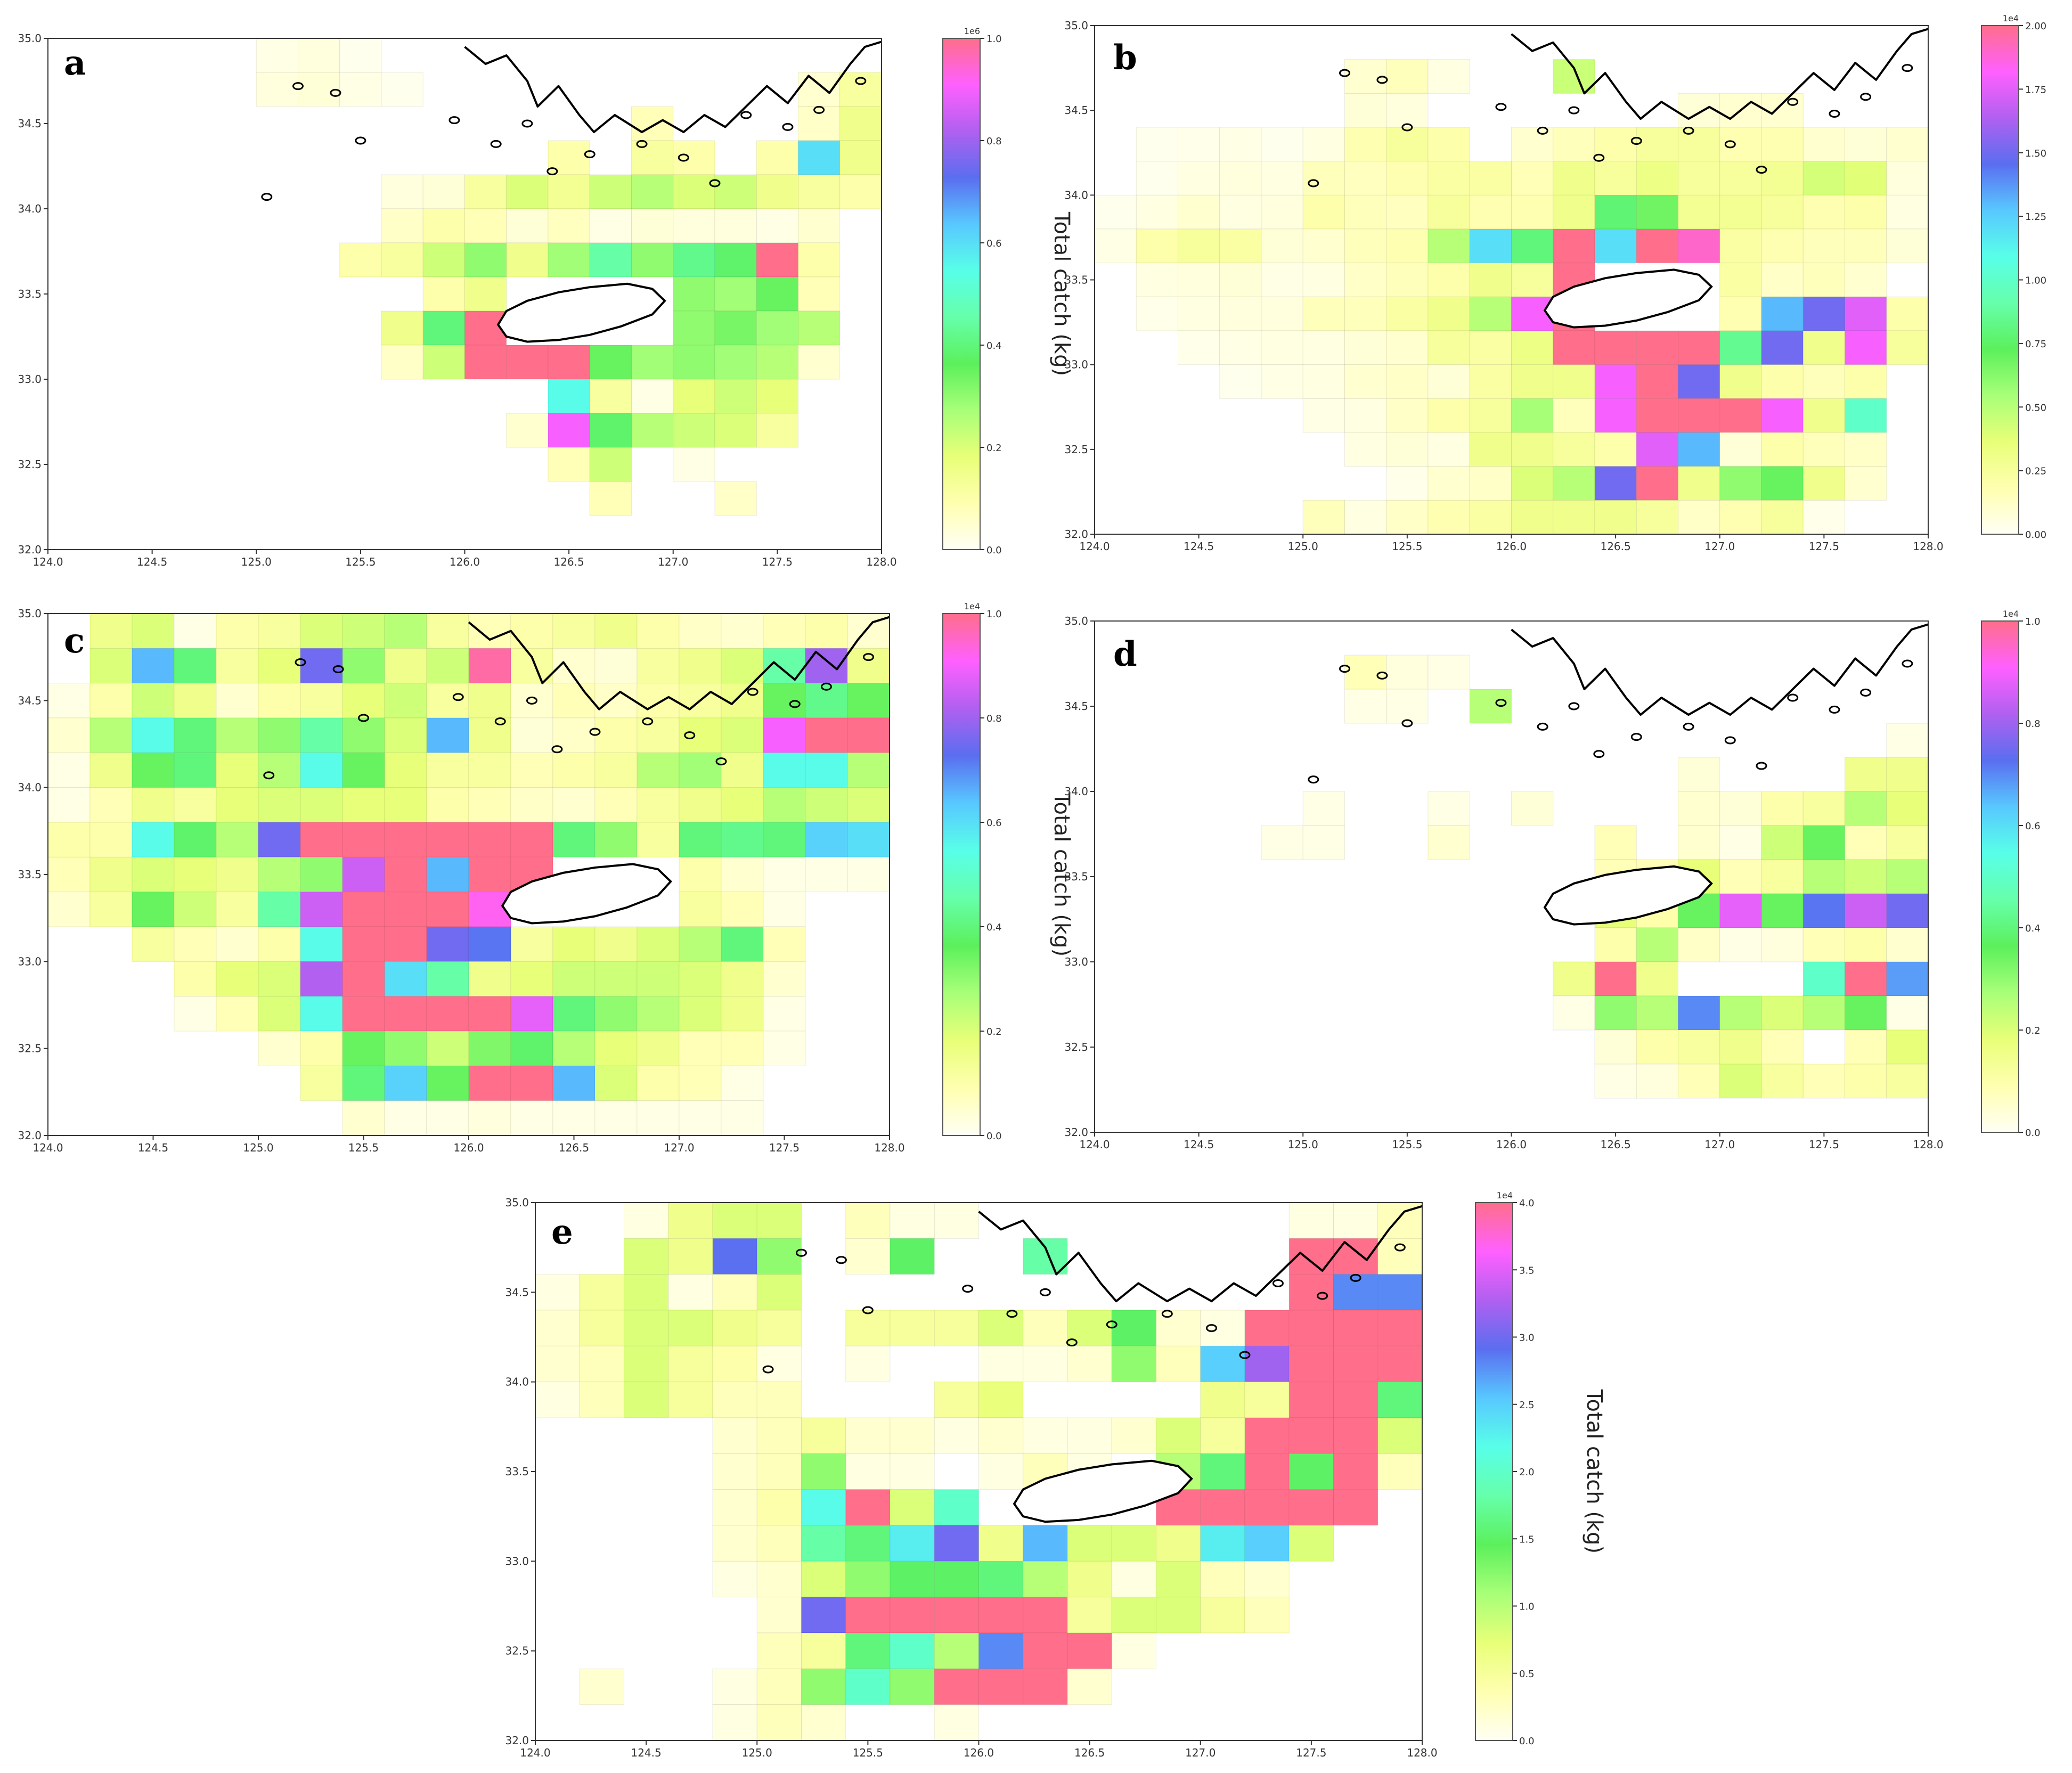 Image resolution: width=2072 pixels, height=1773 pixels. Describe the element at coordinates (517, 1561) in the screenshot. I see `y-tick-label: 33.0` at that location.